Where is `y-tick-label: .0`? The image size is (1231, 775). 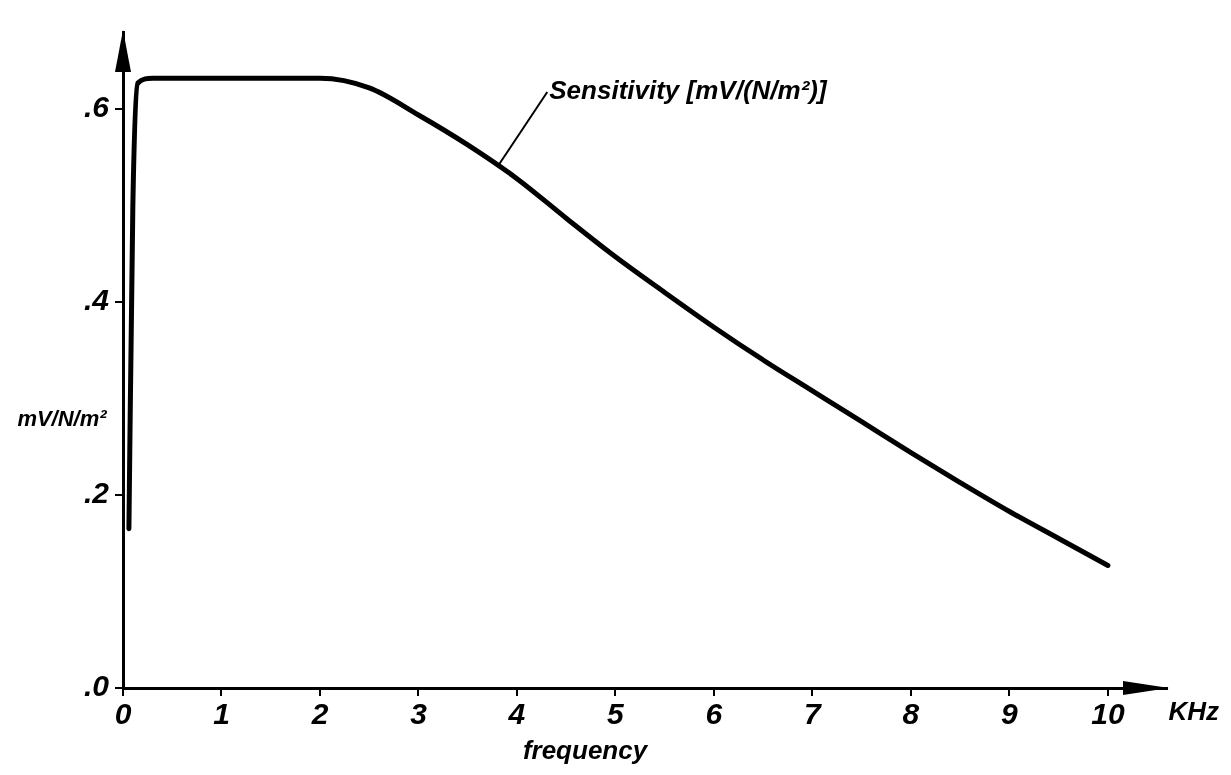
y-tick-label: .0 is located at coordinates (96, 686).